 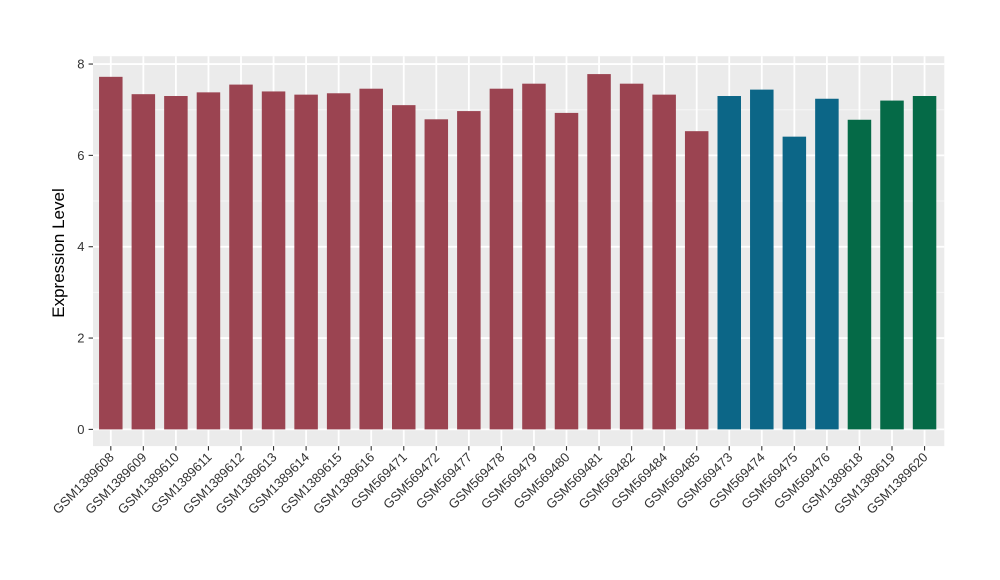 What do you see at coordinates (80, 338) in the screenshot?
I see `y-tick-label: 2` at bounding box center [80, 338].